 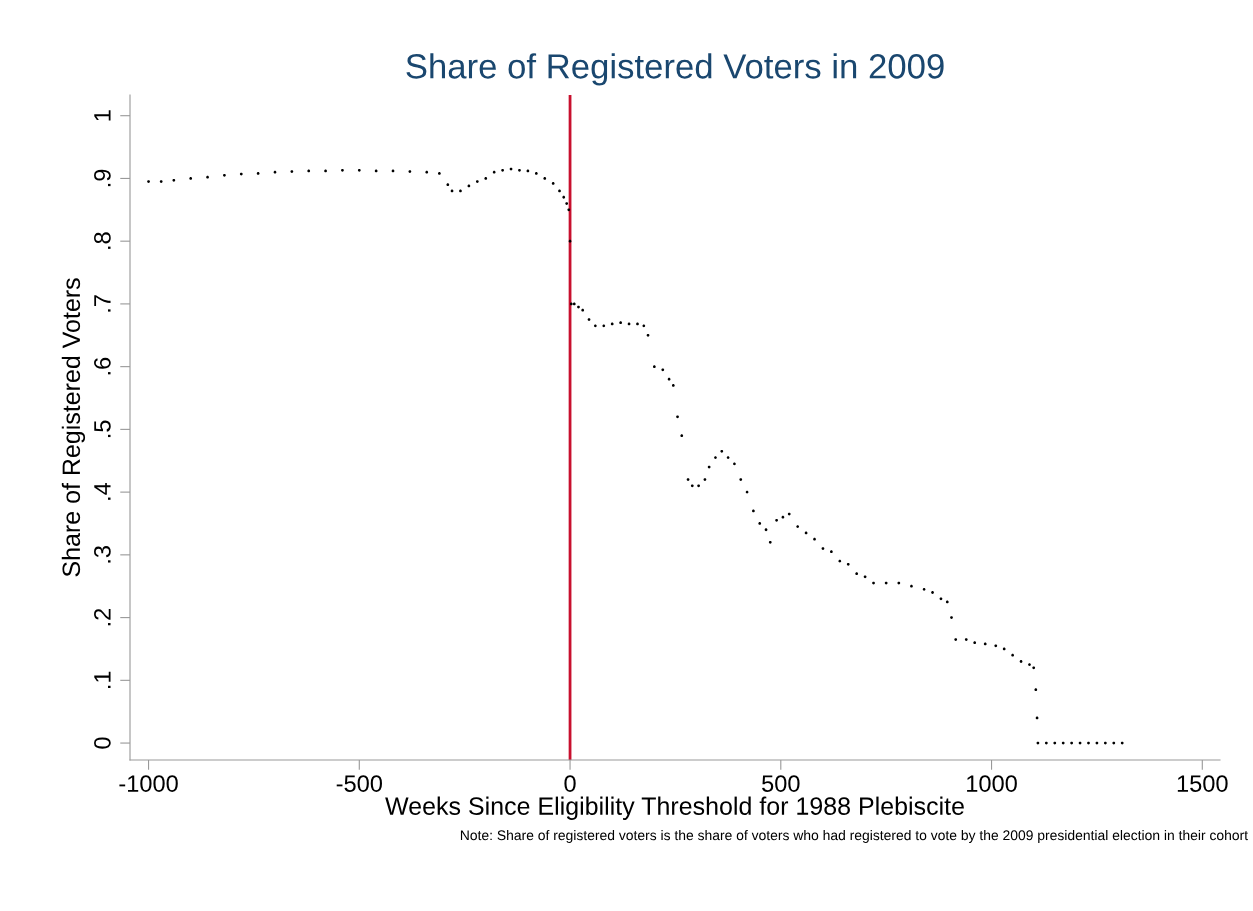 I want to click on chart-title: Share of Registered Voters in 2009, so click(x=675, y=69).